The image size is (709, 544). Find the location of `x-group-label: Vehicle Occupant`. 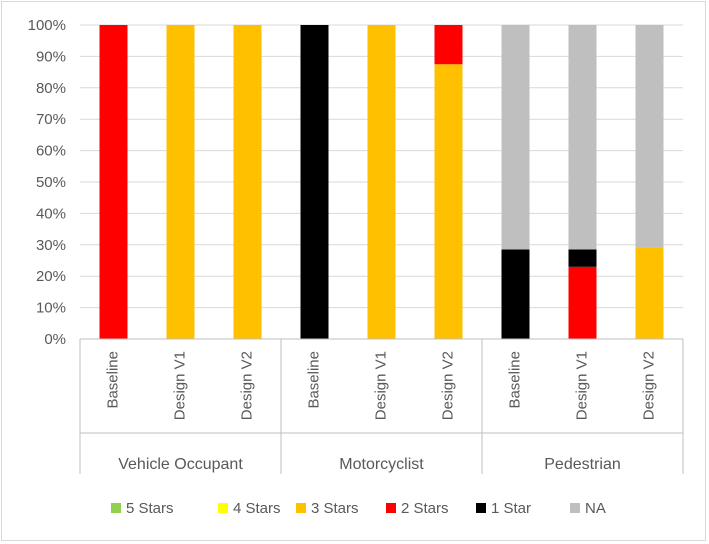

x-group-label: Vehicle Occupant is located at coordinates (180, 464).